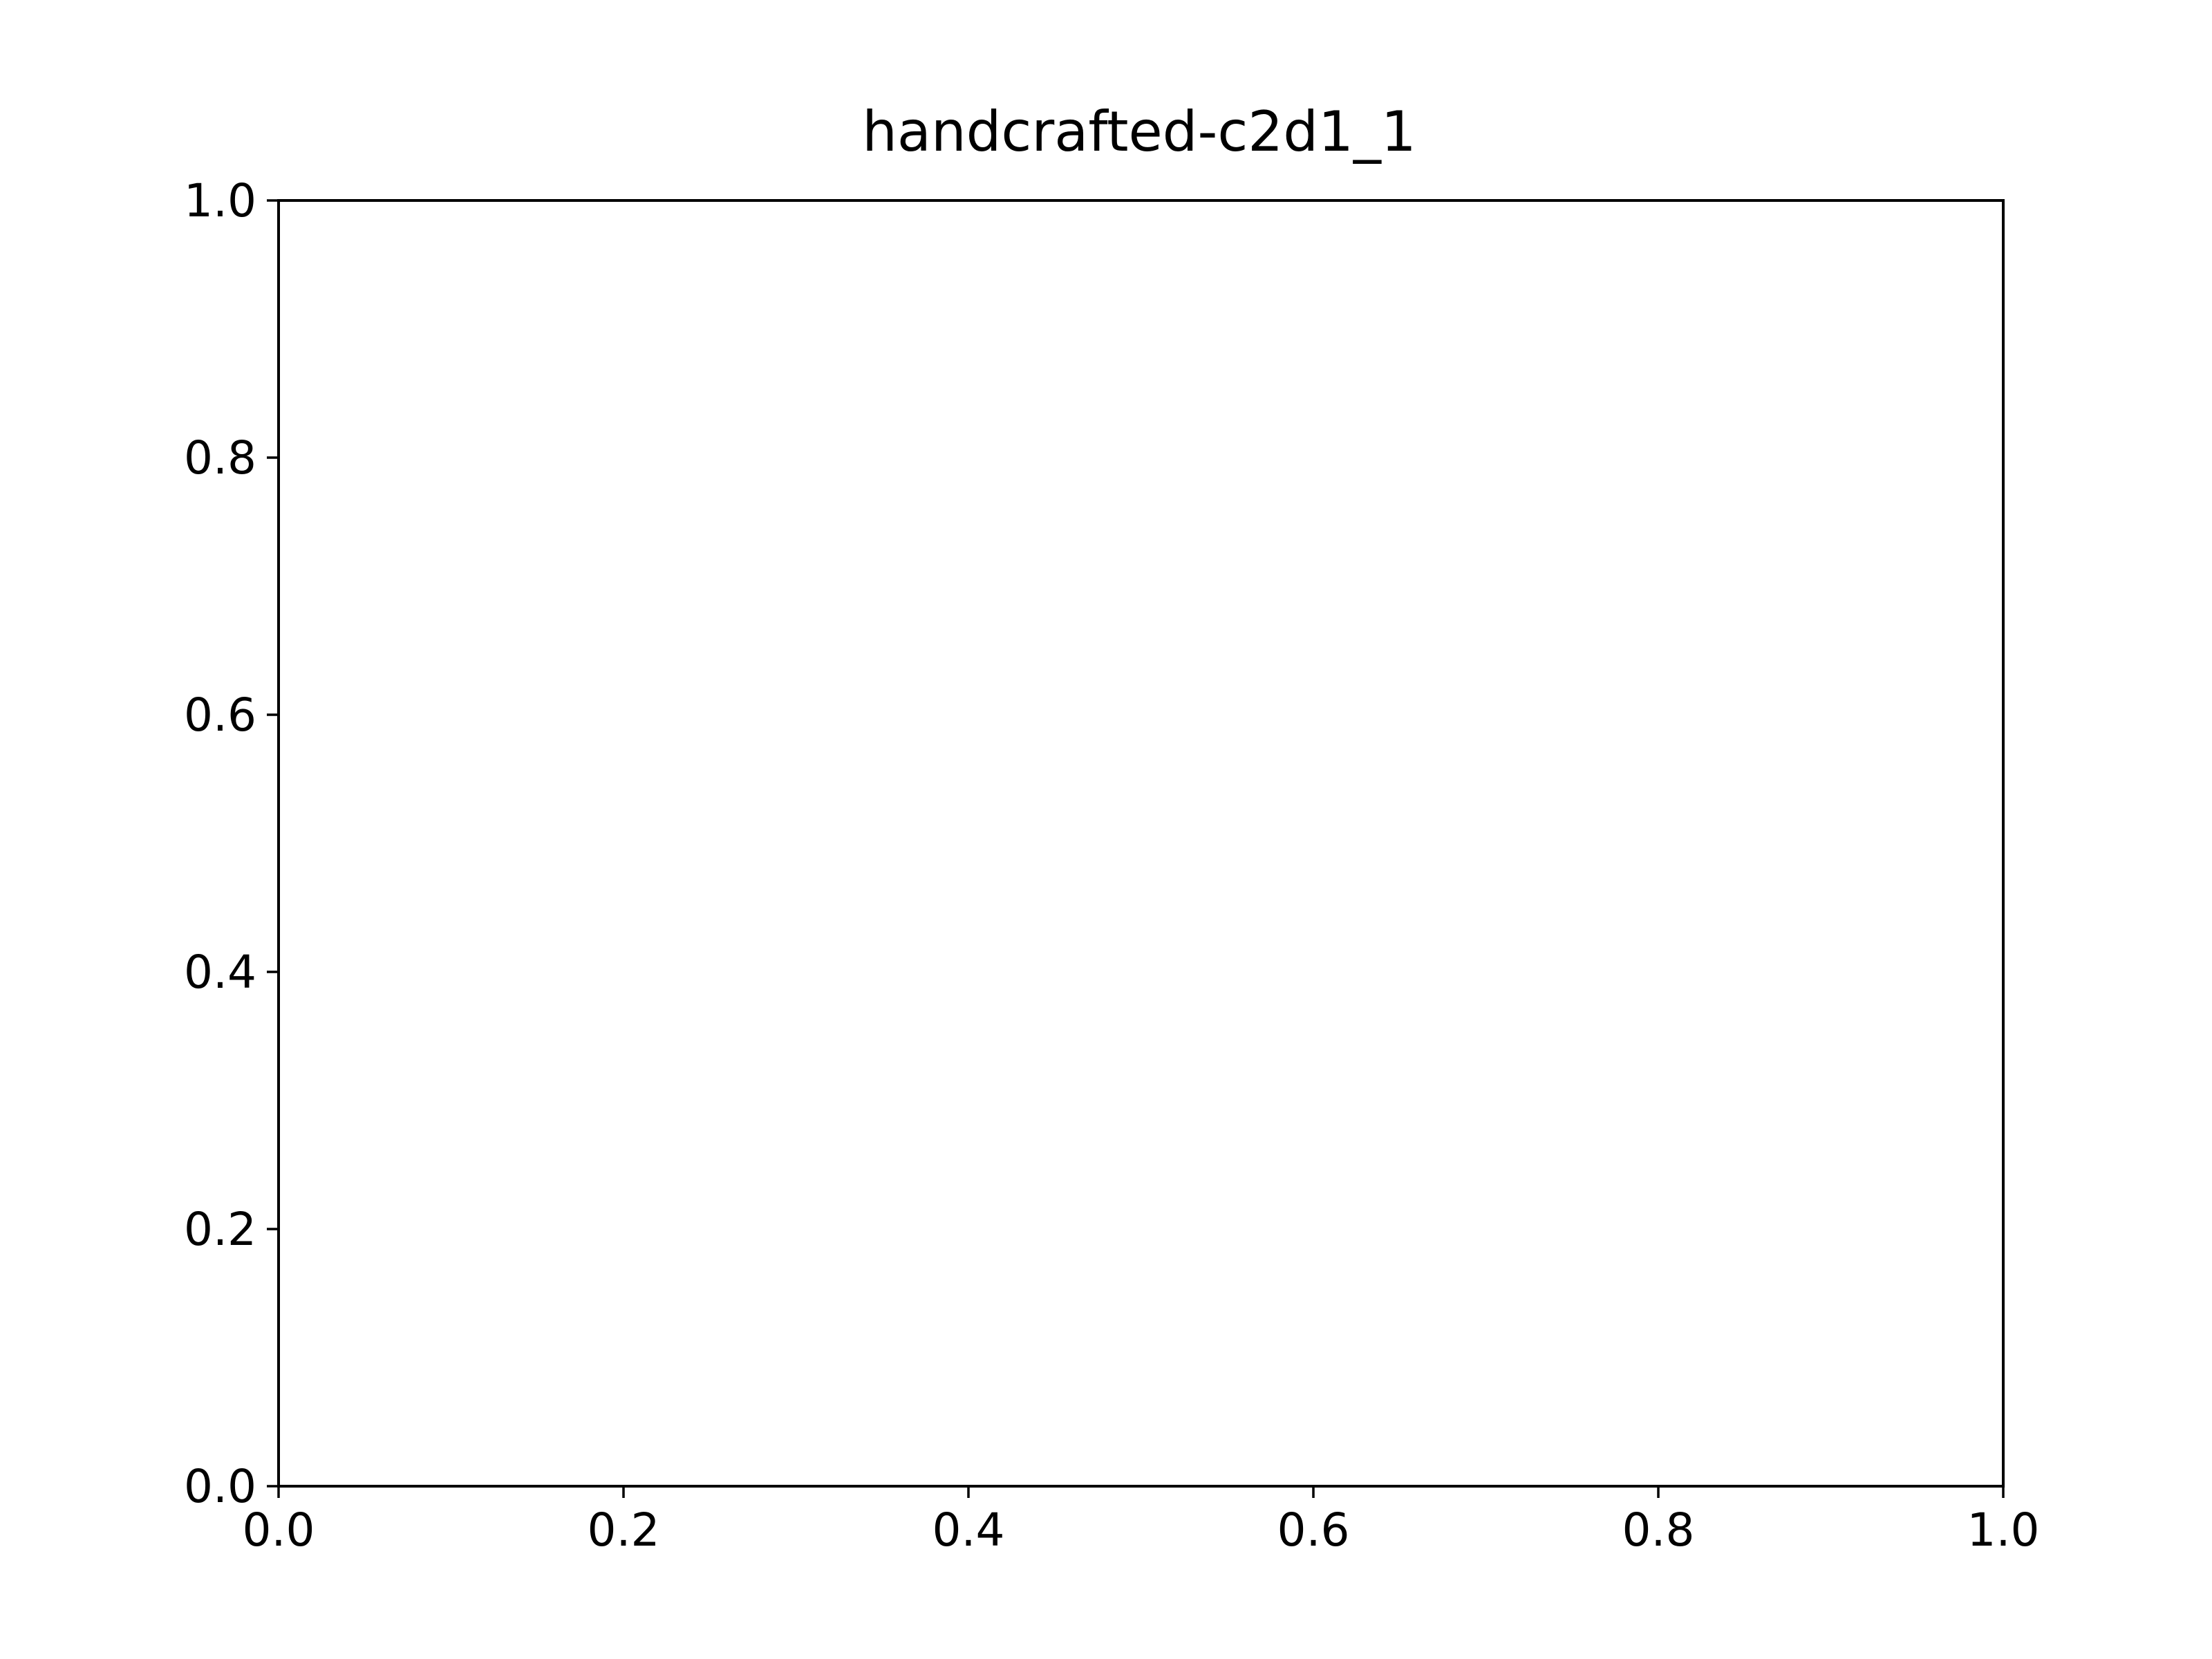 This screenshot has width=2212, height=1659. What do you see at coordinates (1313, 1530) in the screenshot?
I see `x-tick-label: 0.6` at bounding box center [1313, 1530].